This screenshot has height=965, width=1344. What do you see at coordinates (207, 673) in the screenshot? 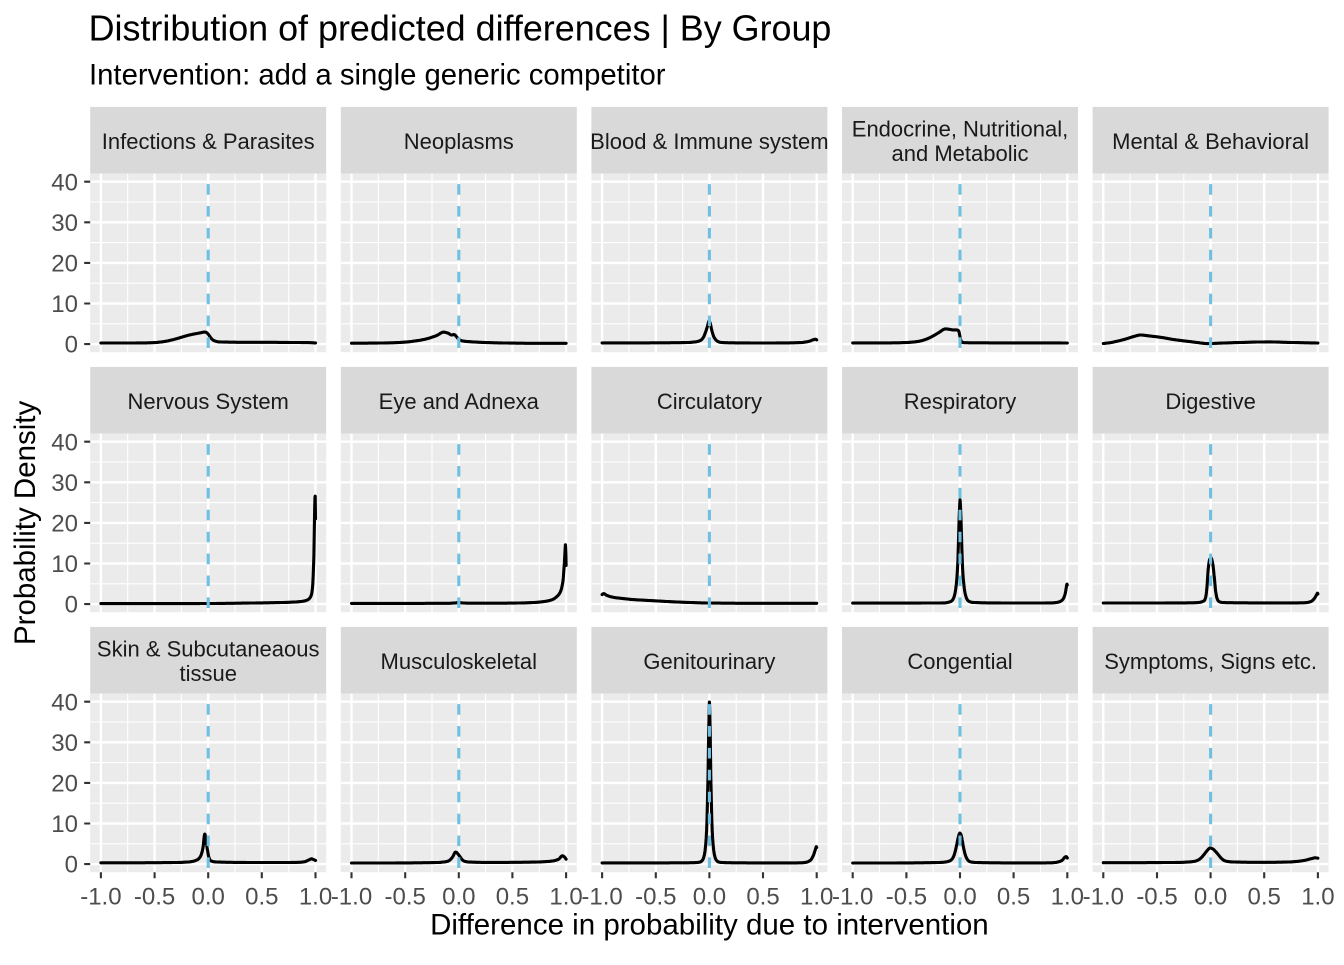
I see `svg-text: tissue` at bounding box center [207, 673].